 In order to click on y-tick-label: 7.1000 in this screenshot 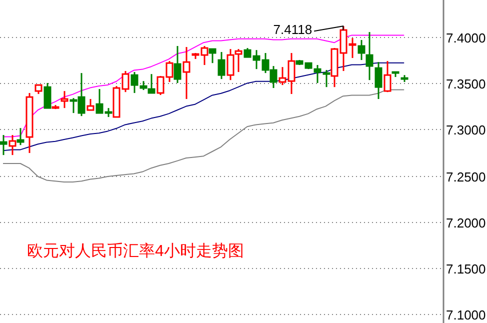, I will do `click(466, 315)`.